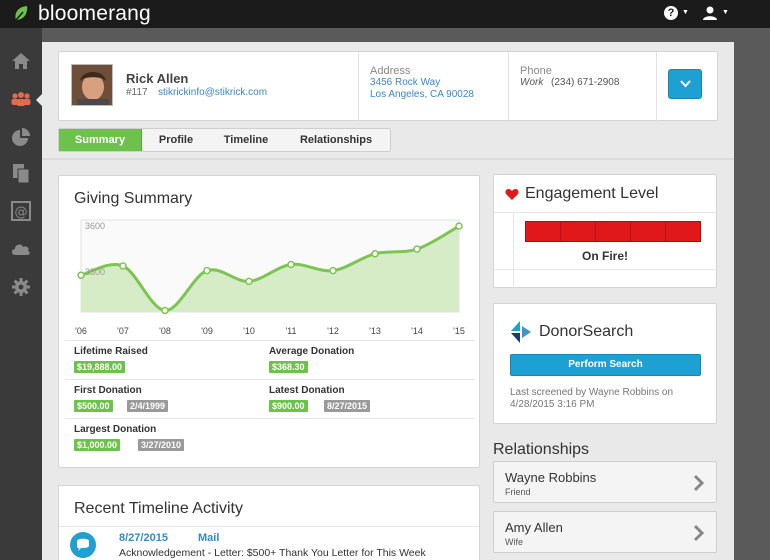 This screenshot has width=770, height=560. I want to click on x-tick-label: '12, so click(333, 331).